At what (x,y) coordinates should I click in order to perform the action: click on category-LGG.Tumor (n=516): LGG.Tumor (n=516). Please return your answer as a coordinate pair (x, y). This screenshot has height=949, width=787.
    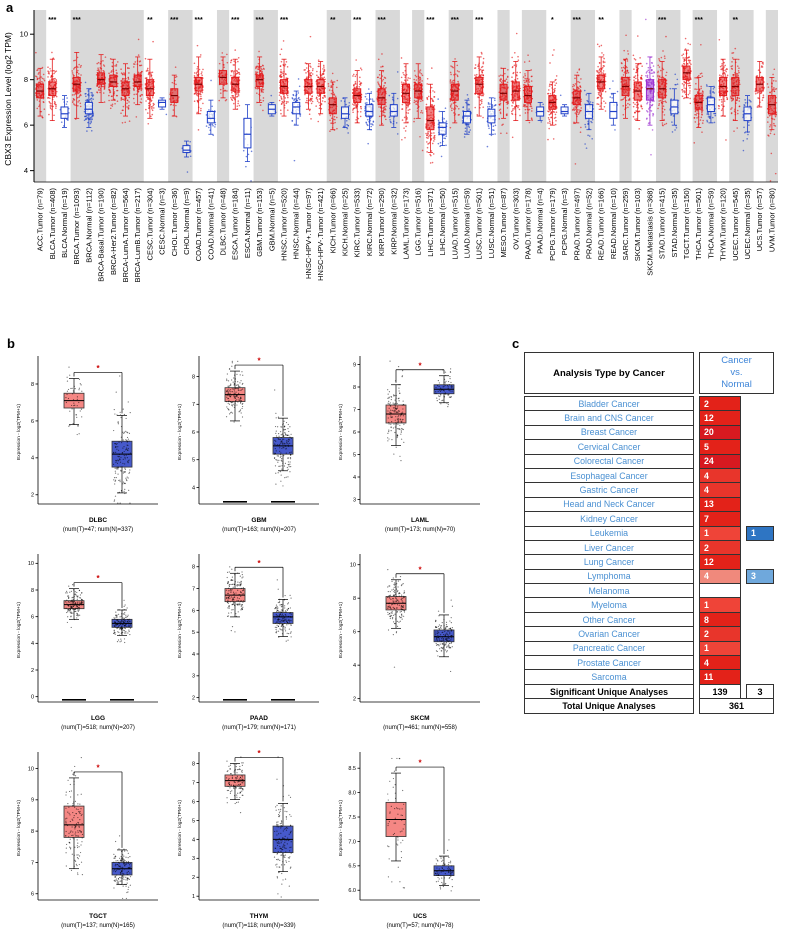
    Looking at the image, I should click on (418, 159).